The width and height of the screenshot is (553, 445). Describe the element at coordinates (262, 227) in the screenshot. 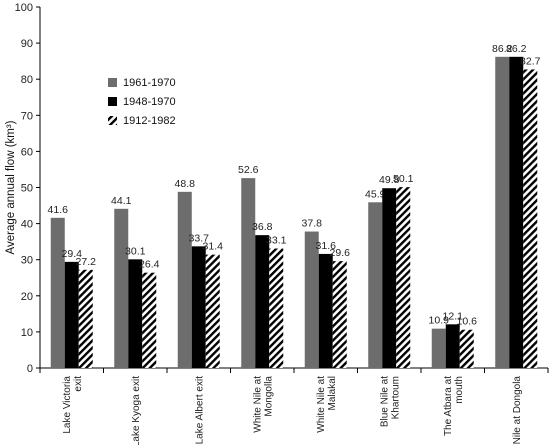

I see `data-label: 36.8` at that location.